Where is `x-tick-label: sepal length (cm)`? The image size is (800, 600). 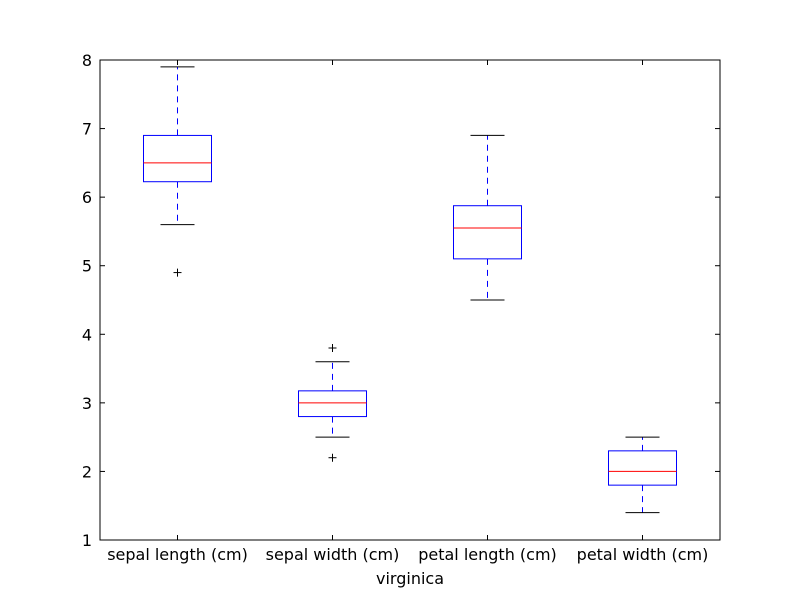
x-tick-label: sepal length (cm) is located at coordinates (177, 554).